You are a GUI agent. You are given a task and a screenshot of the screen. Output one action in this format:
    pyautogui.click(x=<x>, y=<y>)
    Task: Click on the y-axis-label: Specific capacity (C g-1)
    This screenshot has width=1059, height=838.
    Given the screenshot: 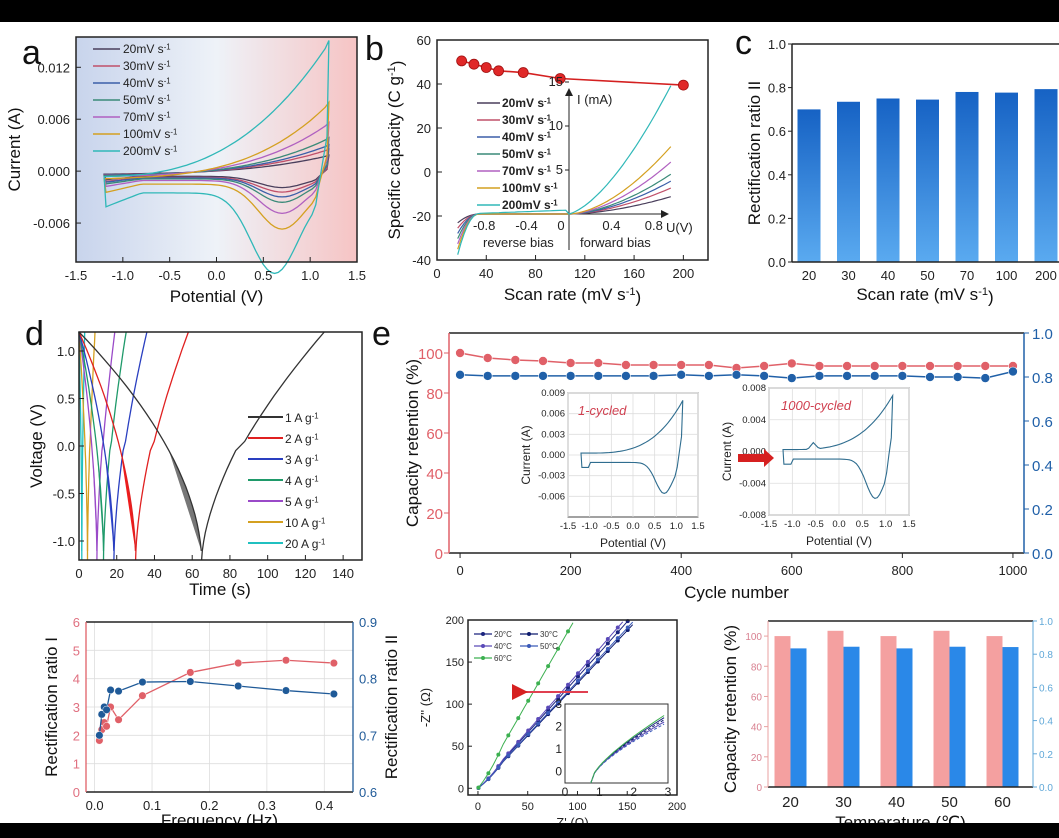 What is the action you would take?
    pyautogui.click(x=396, y=150)
    